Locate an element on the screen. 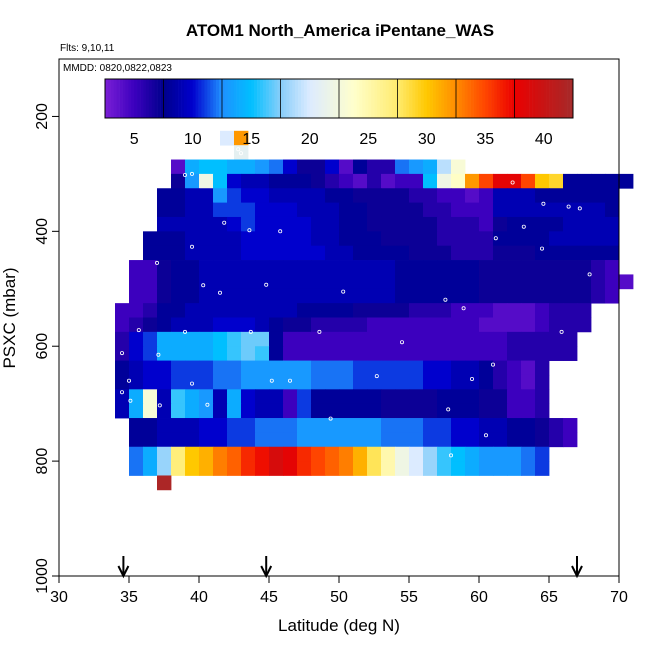 The height and width of the screenshot is (650, 650). y-tick-label: 600 is located at coordinates (42, 346).